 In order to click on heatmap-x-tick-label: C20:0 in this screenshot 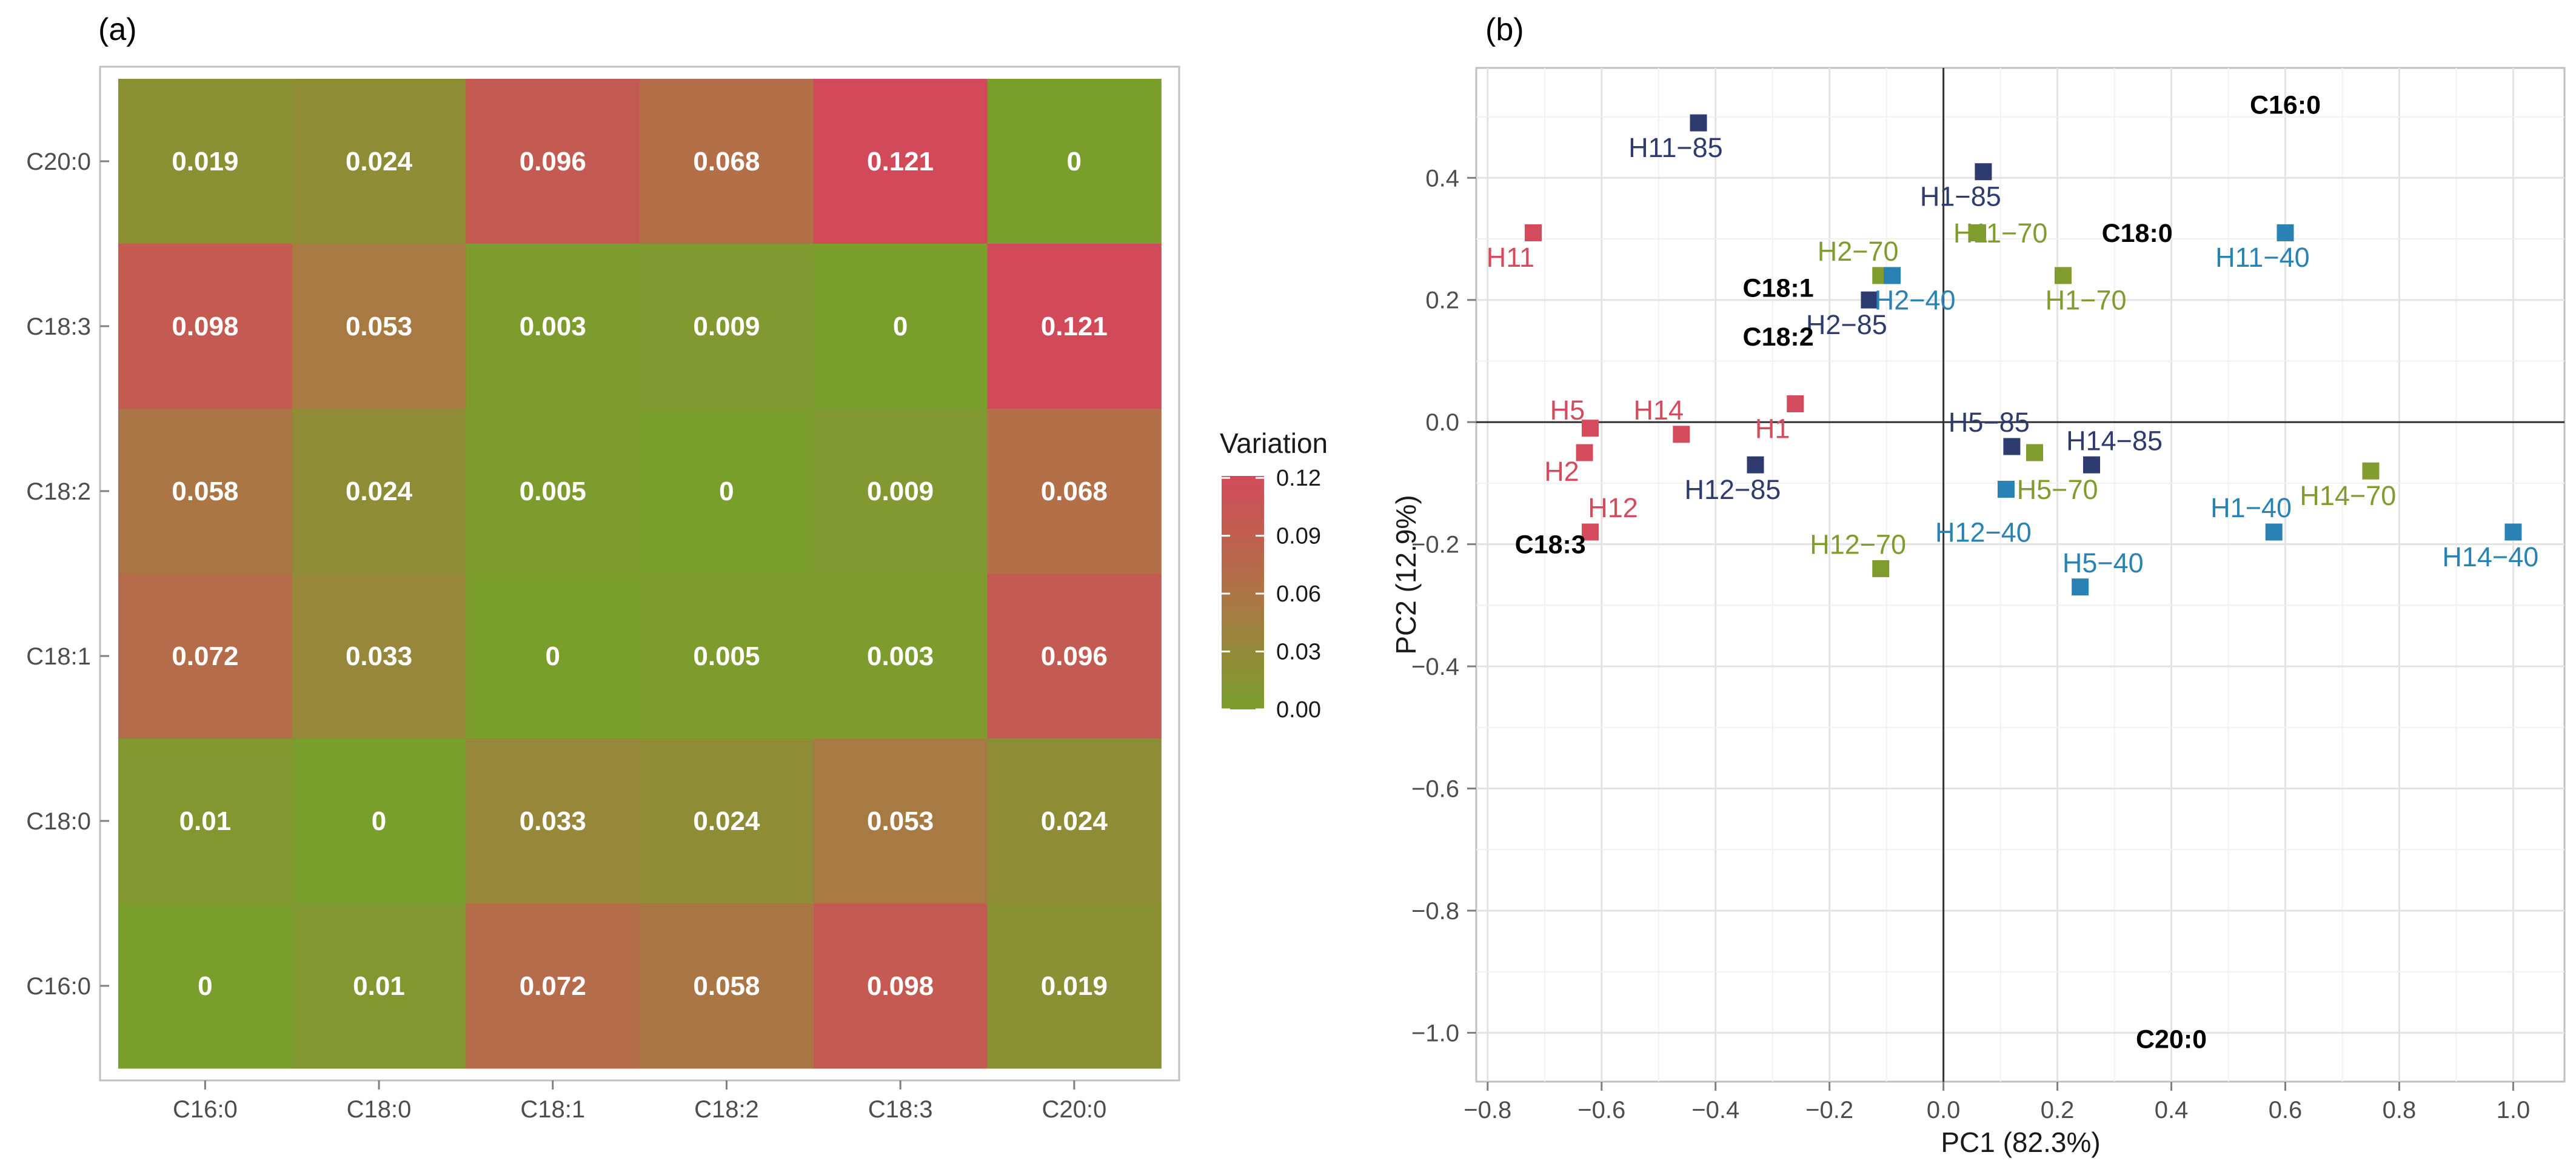, I will do `click(1074, 1110)`.